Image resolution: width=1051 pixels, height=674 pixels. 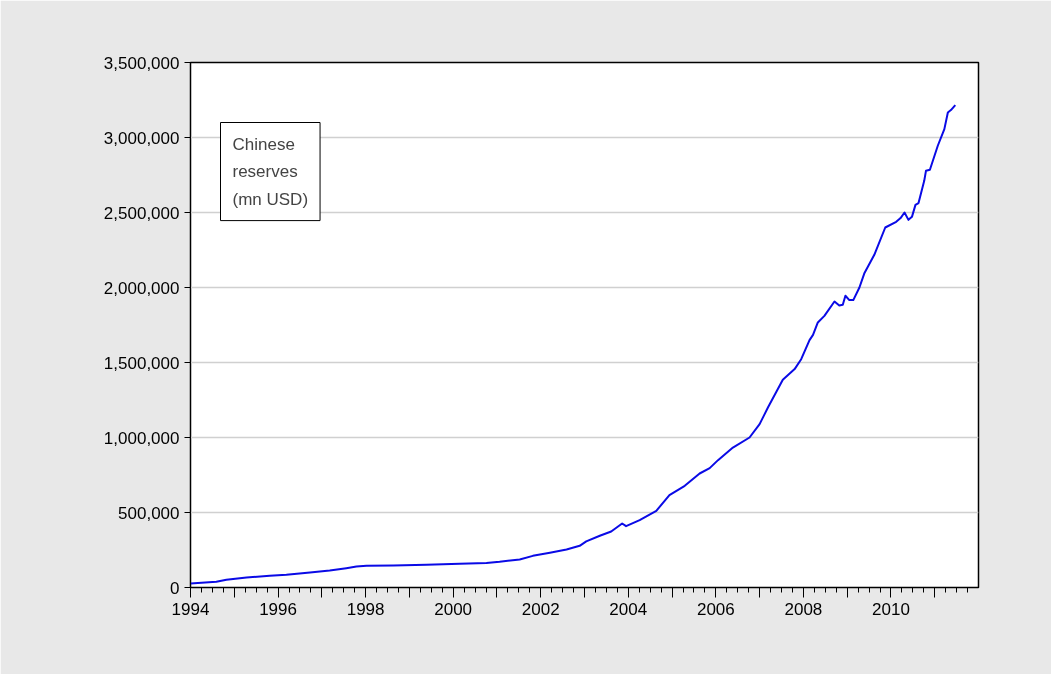 I want to click on annotation: Chinese reserves (mn USD), so click(x=270, y=171).